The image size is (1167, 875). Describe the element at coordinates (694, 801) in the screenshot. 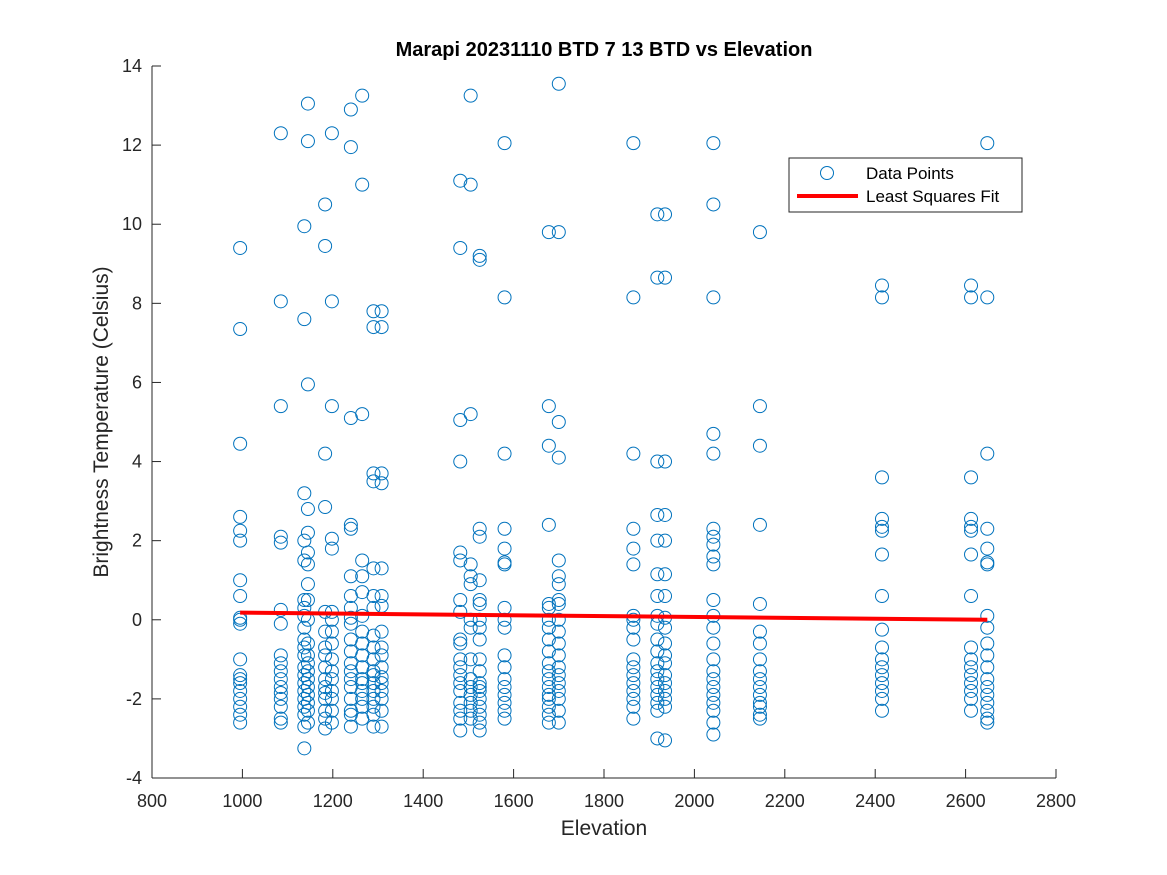

I see `x-tick-label: 2000` at that location.